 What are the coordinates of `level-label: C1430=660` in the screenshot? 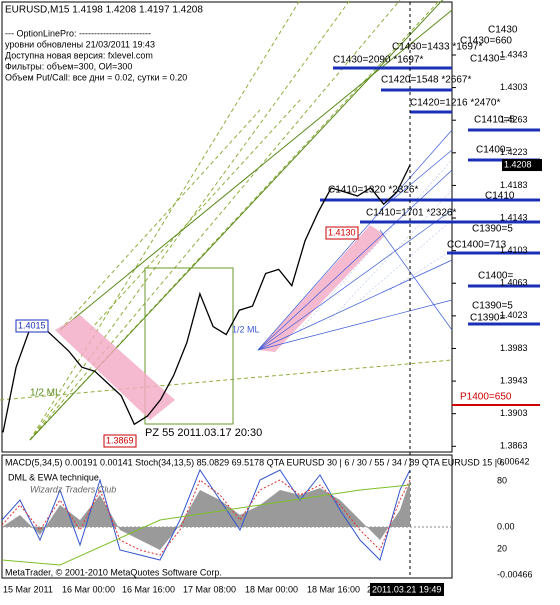 It's located at (486, 41).